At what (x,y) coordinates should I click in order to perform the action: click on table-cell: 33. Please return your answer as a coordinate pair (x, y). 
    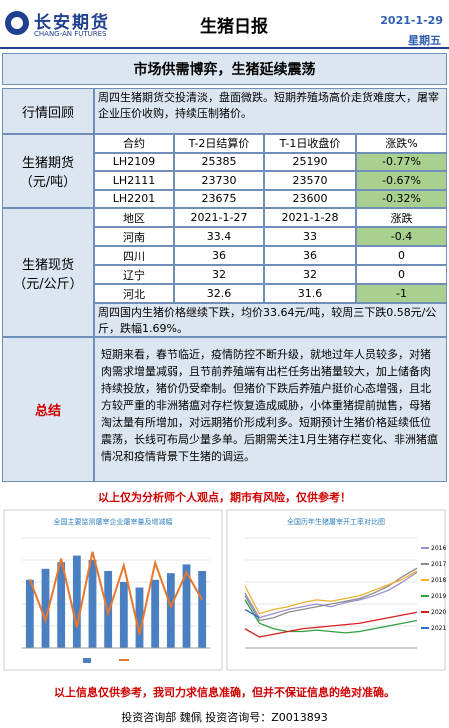
    Looking at the image, I should click on (310, 236).